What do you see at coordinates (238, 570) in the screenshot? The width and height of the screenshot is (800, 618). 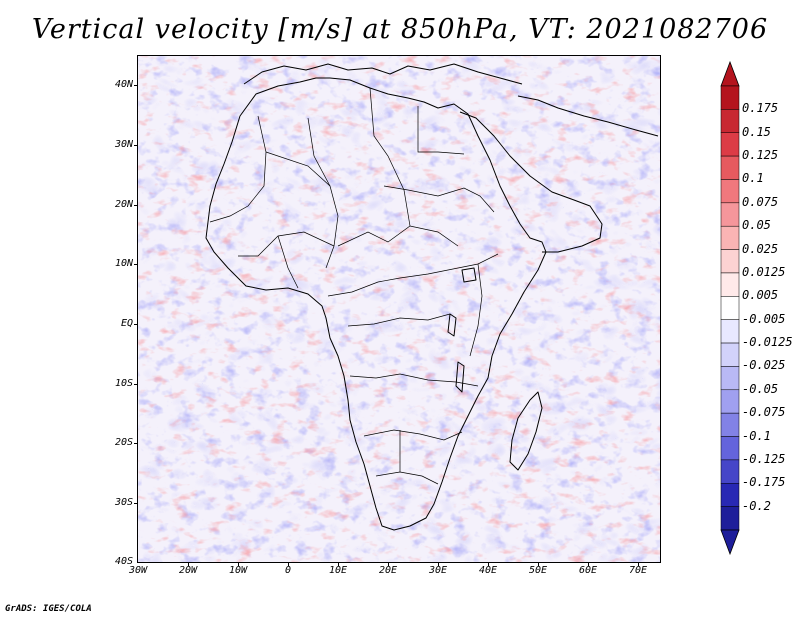 I see `lon-tick-label: 10W` at bounding box center [238, 570].